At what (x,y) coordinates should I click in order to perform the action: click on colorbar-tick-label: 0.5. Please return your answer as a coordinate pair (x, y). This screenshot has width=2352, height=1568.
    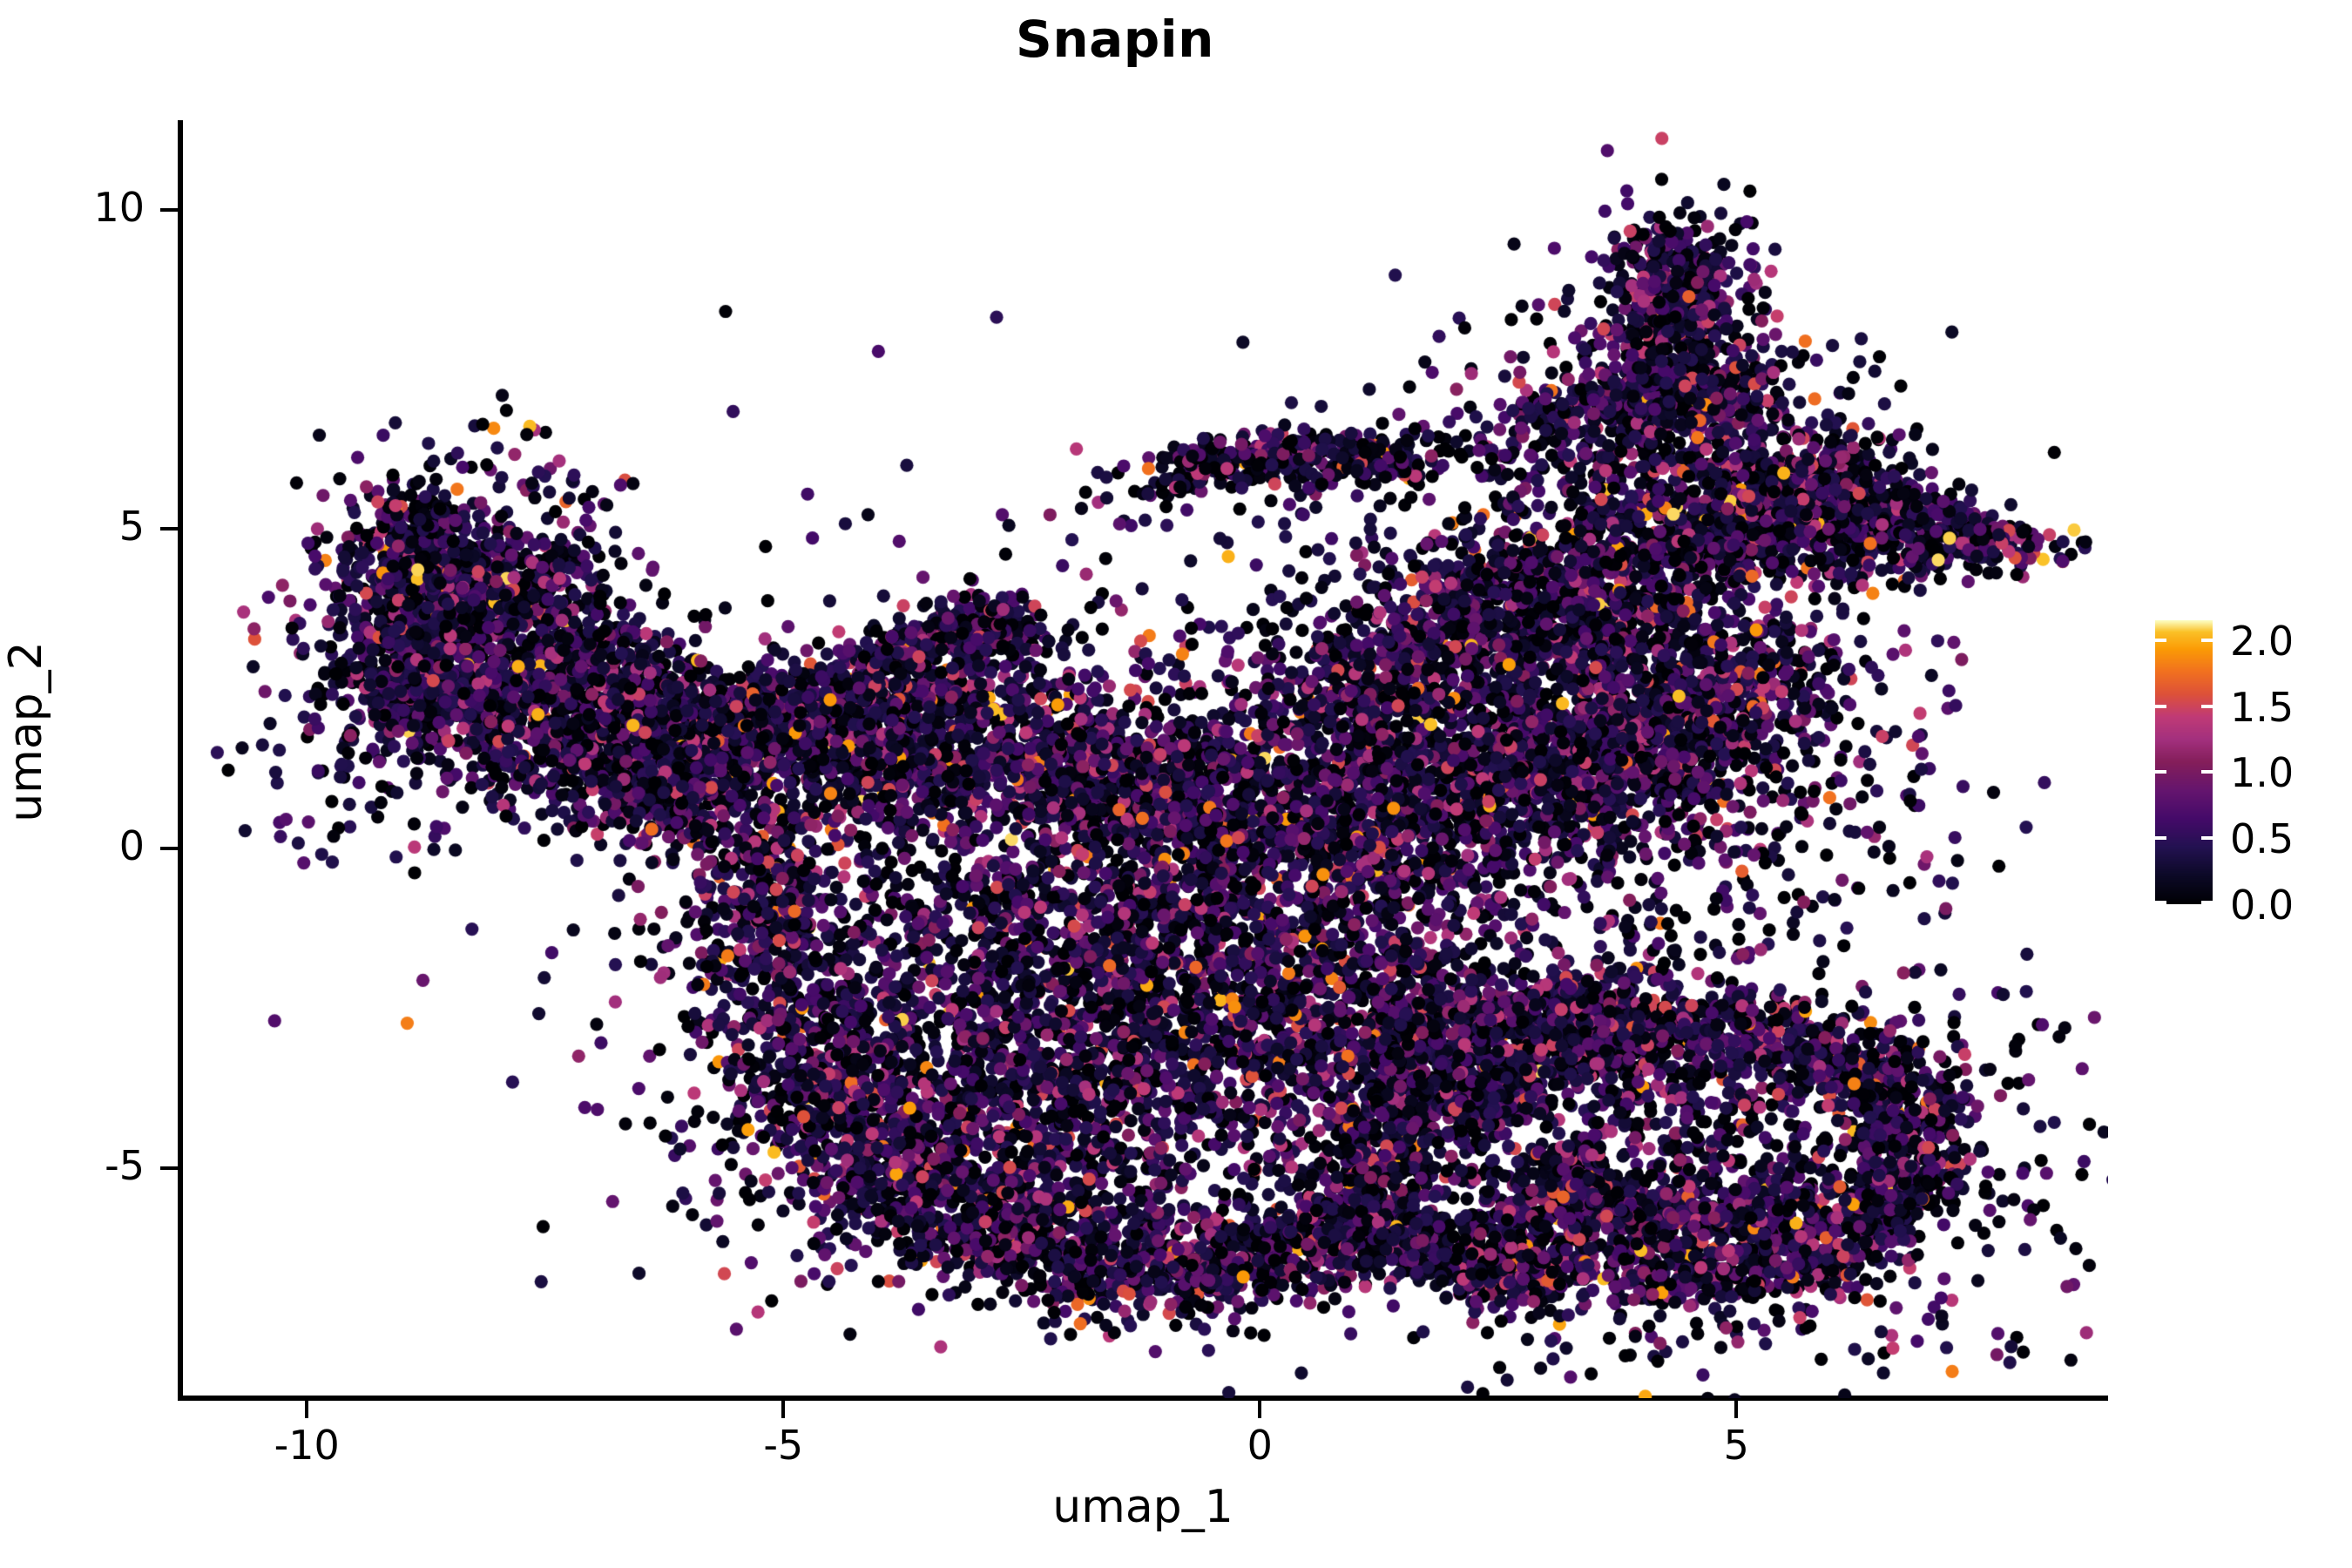
    Looking at the image, I should click on (2262, 839).